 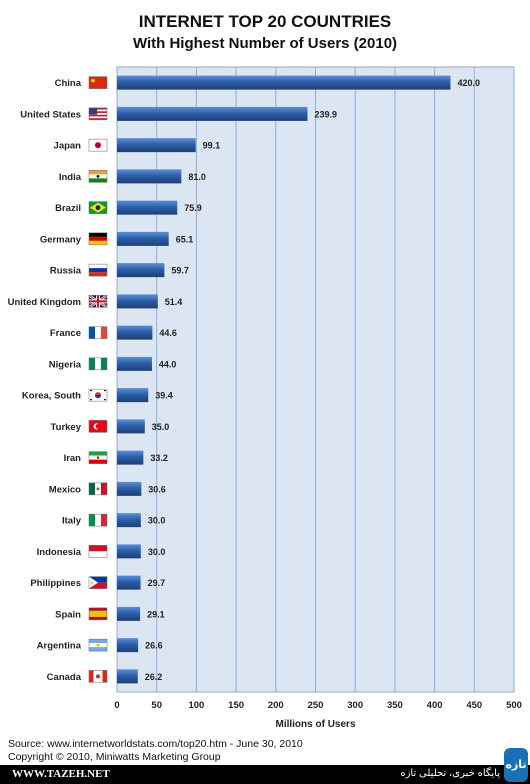 What do you see at coordinates (98, 82) in the screenshot?
I see `china-flag-icon` at bounding box center [98, 82].